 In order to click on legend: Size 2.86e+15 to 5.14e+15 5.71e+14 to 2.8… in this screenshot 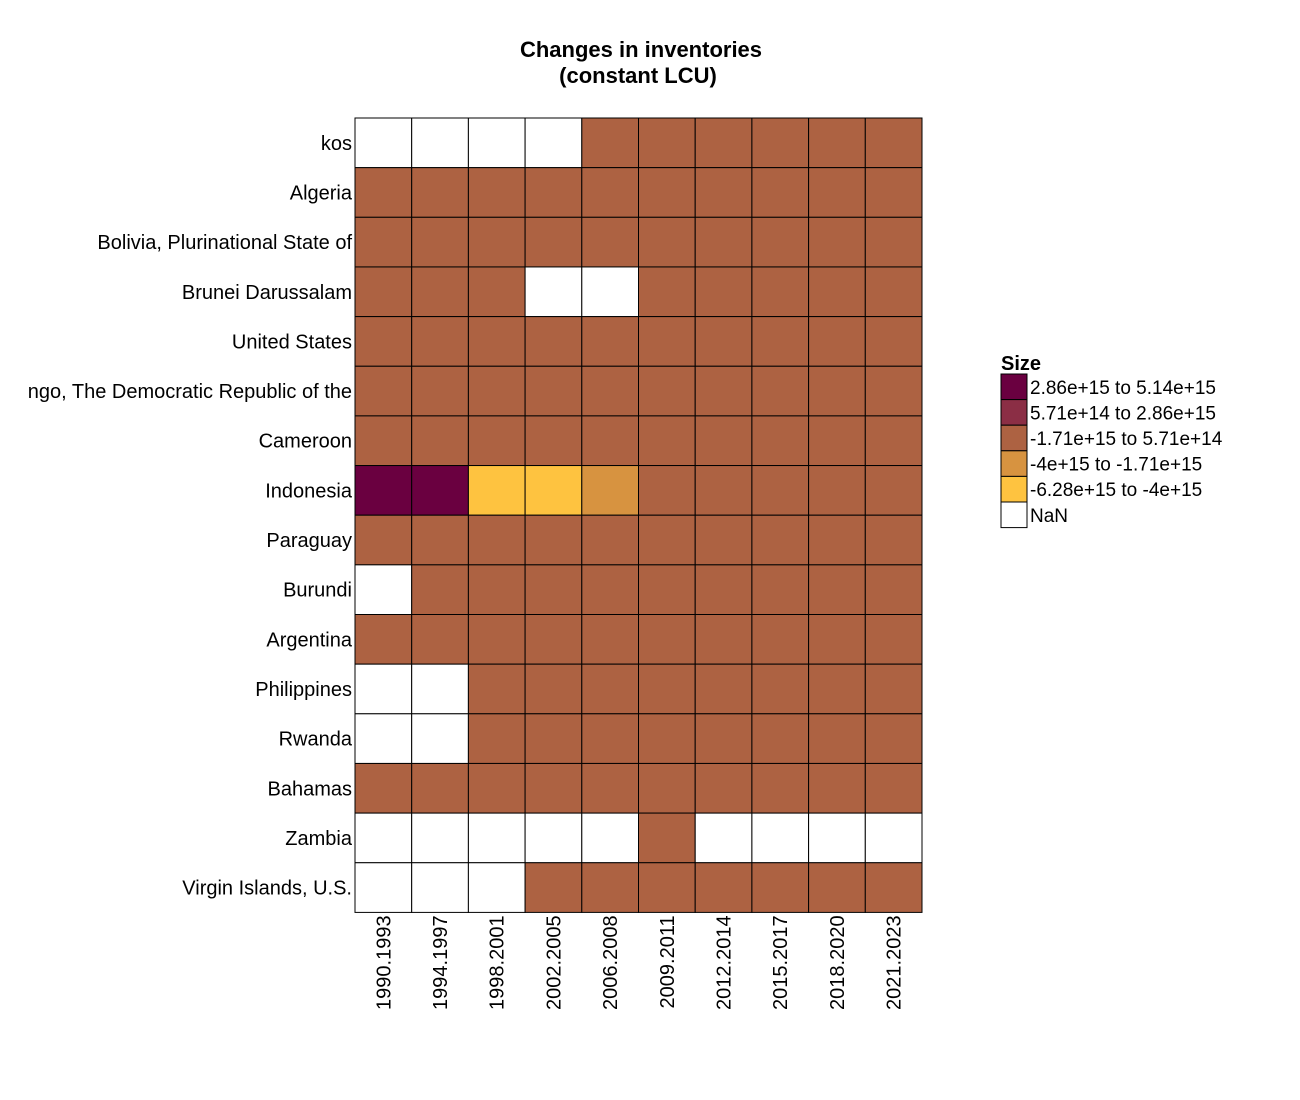, I will do `click(1111, 441)`.